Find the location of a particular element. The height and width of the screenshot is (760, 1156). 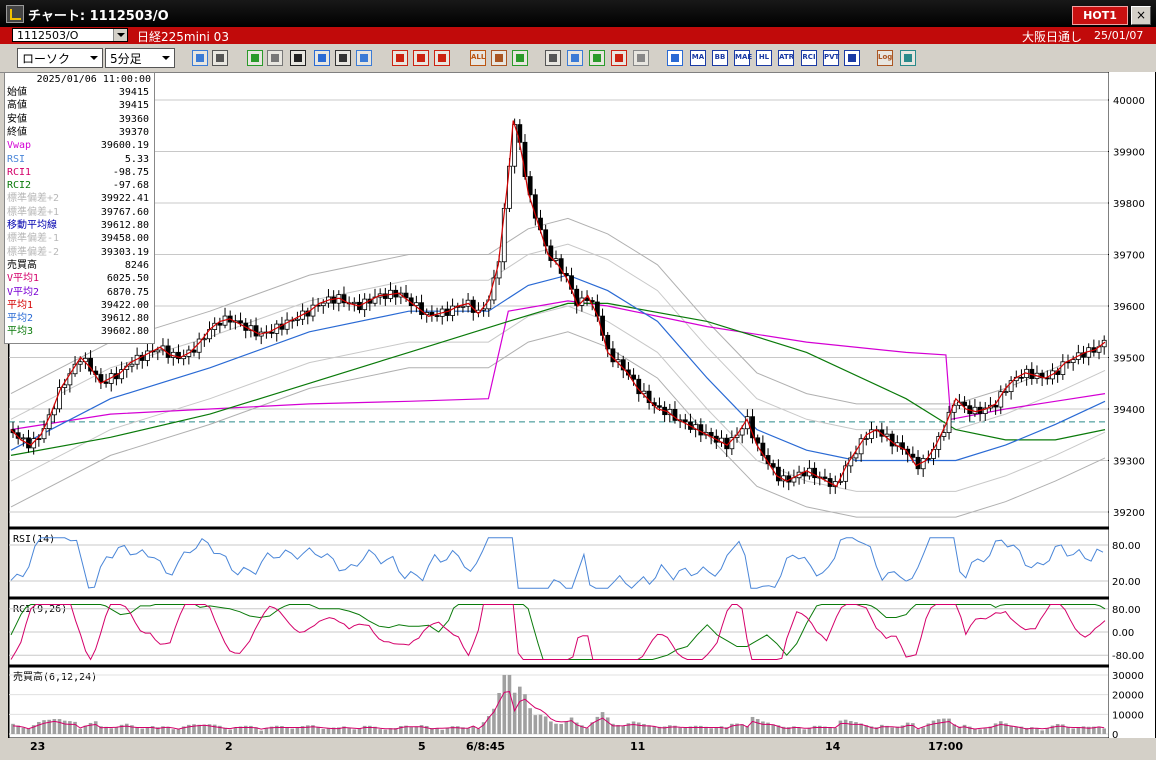

ma-icon: BB is located at coordinates (720, 58).